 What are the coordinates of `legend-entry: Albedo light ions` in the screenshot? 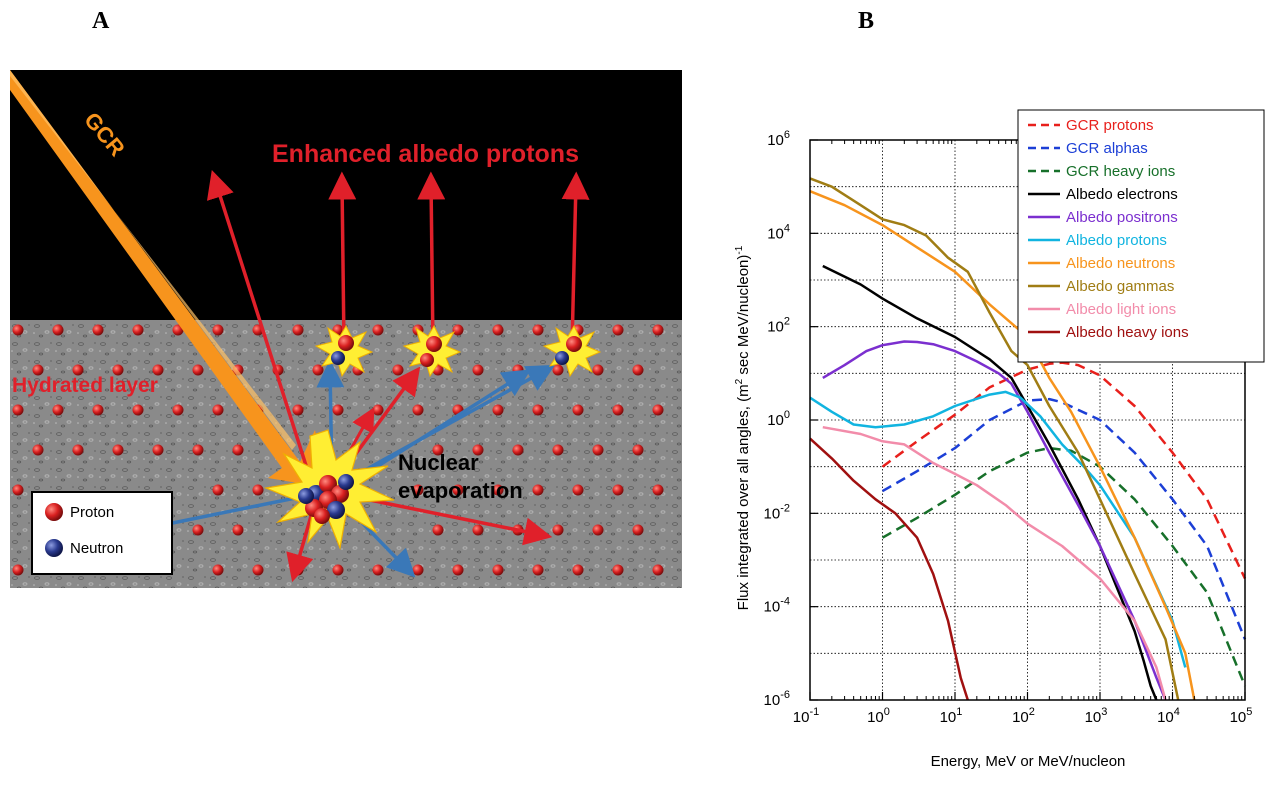 It's located at (1121, 309).